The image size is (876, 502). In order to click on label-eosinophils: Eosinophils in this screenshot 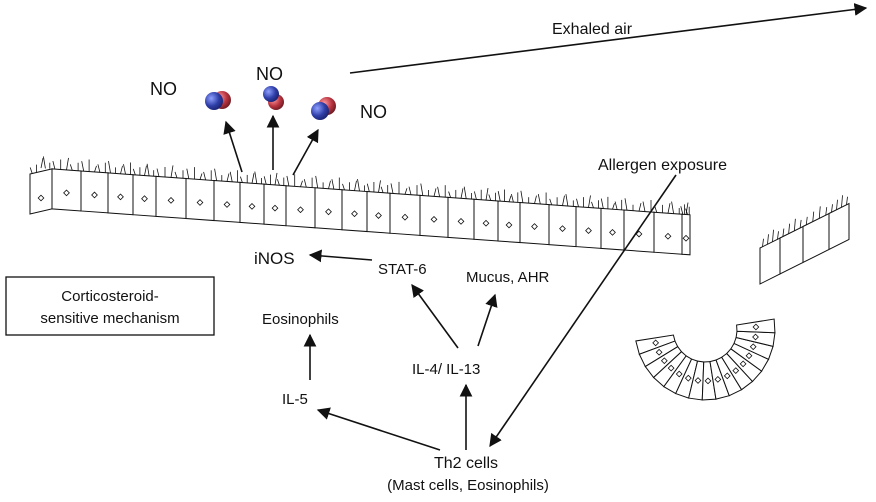, I will do `click(300, 319)`.